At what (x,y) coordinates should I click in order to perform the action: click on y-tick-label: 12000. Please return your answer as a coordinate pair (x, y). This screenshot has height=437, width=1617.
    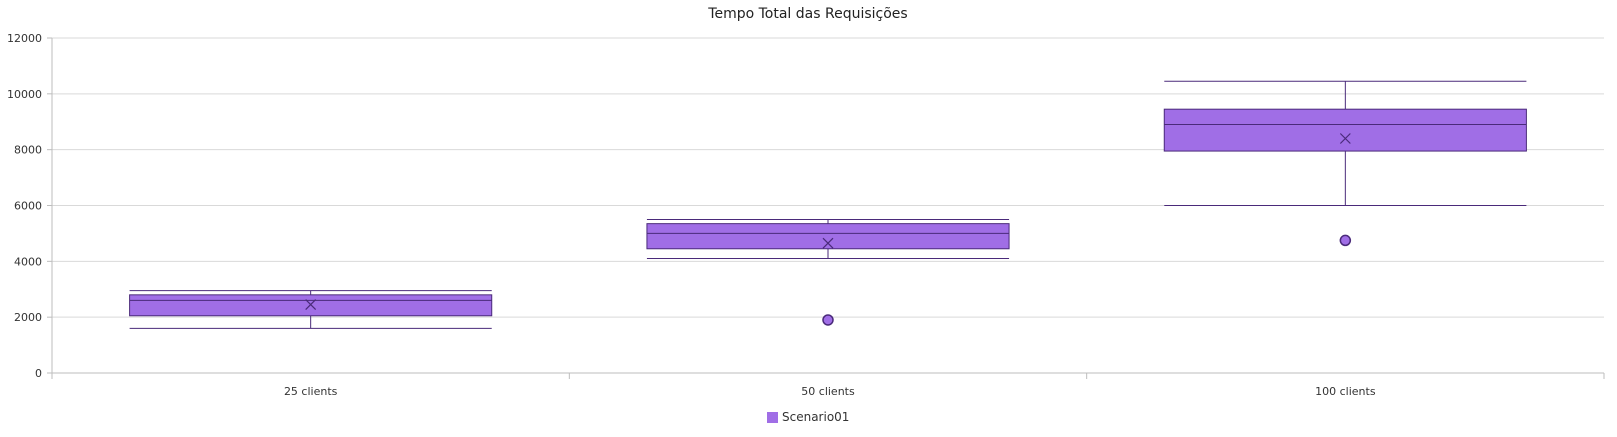
    Looking at the image, I should click on (24, 38).